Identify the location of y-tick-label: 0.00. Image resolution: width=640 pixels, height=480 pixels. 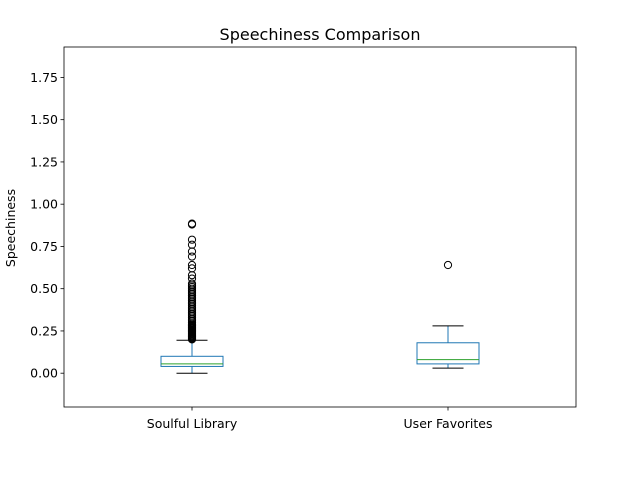
(44, 373).